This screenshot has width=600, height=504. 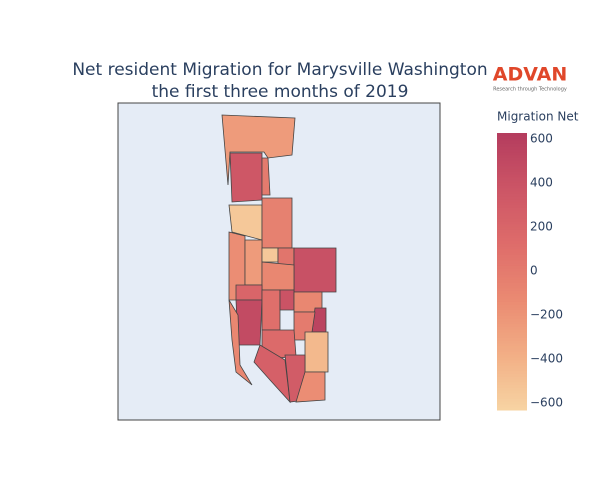 I want to click on colorbar: 600 400 200 0 −200 −400 −600, so click(x=530, y=271).